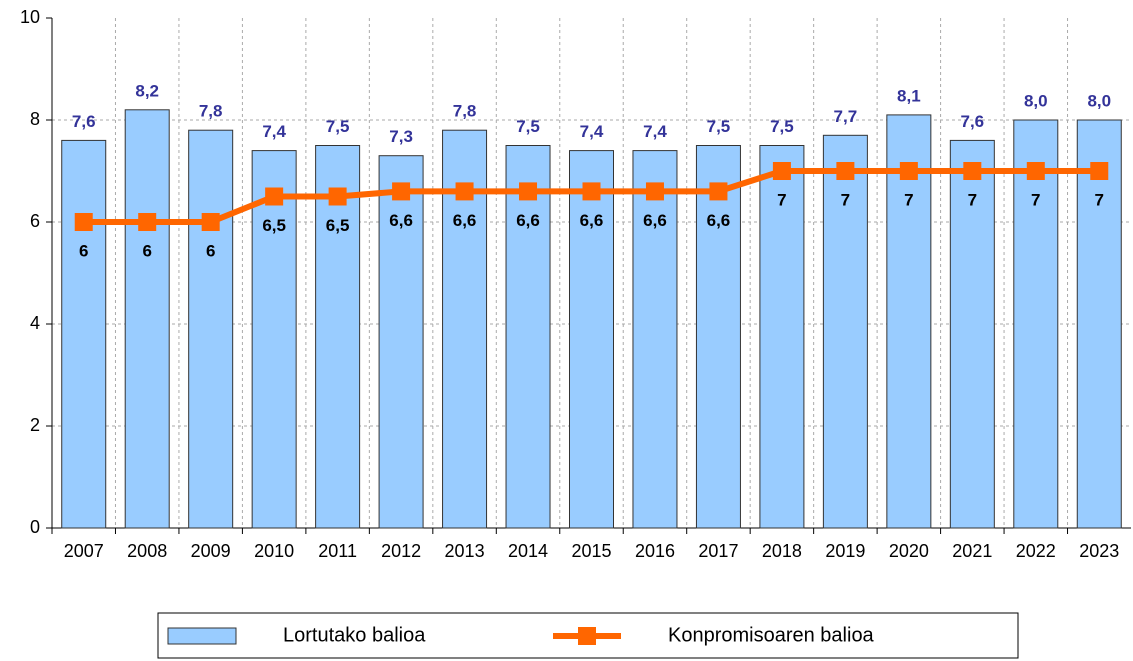 The width and height of the screenshot is (1133, 661). I want to click on legend-swatch, so click(202, 636).